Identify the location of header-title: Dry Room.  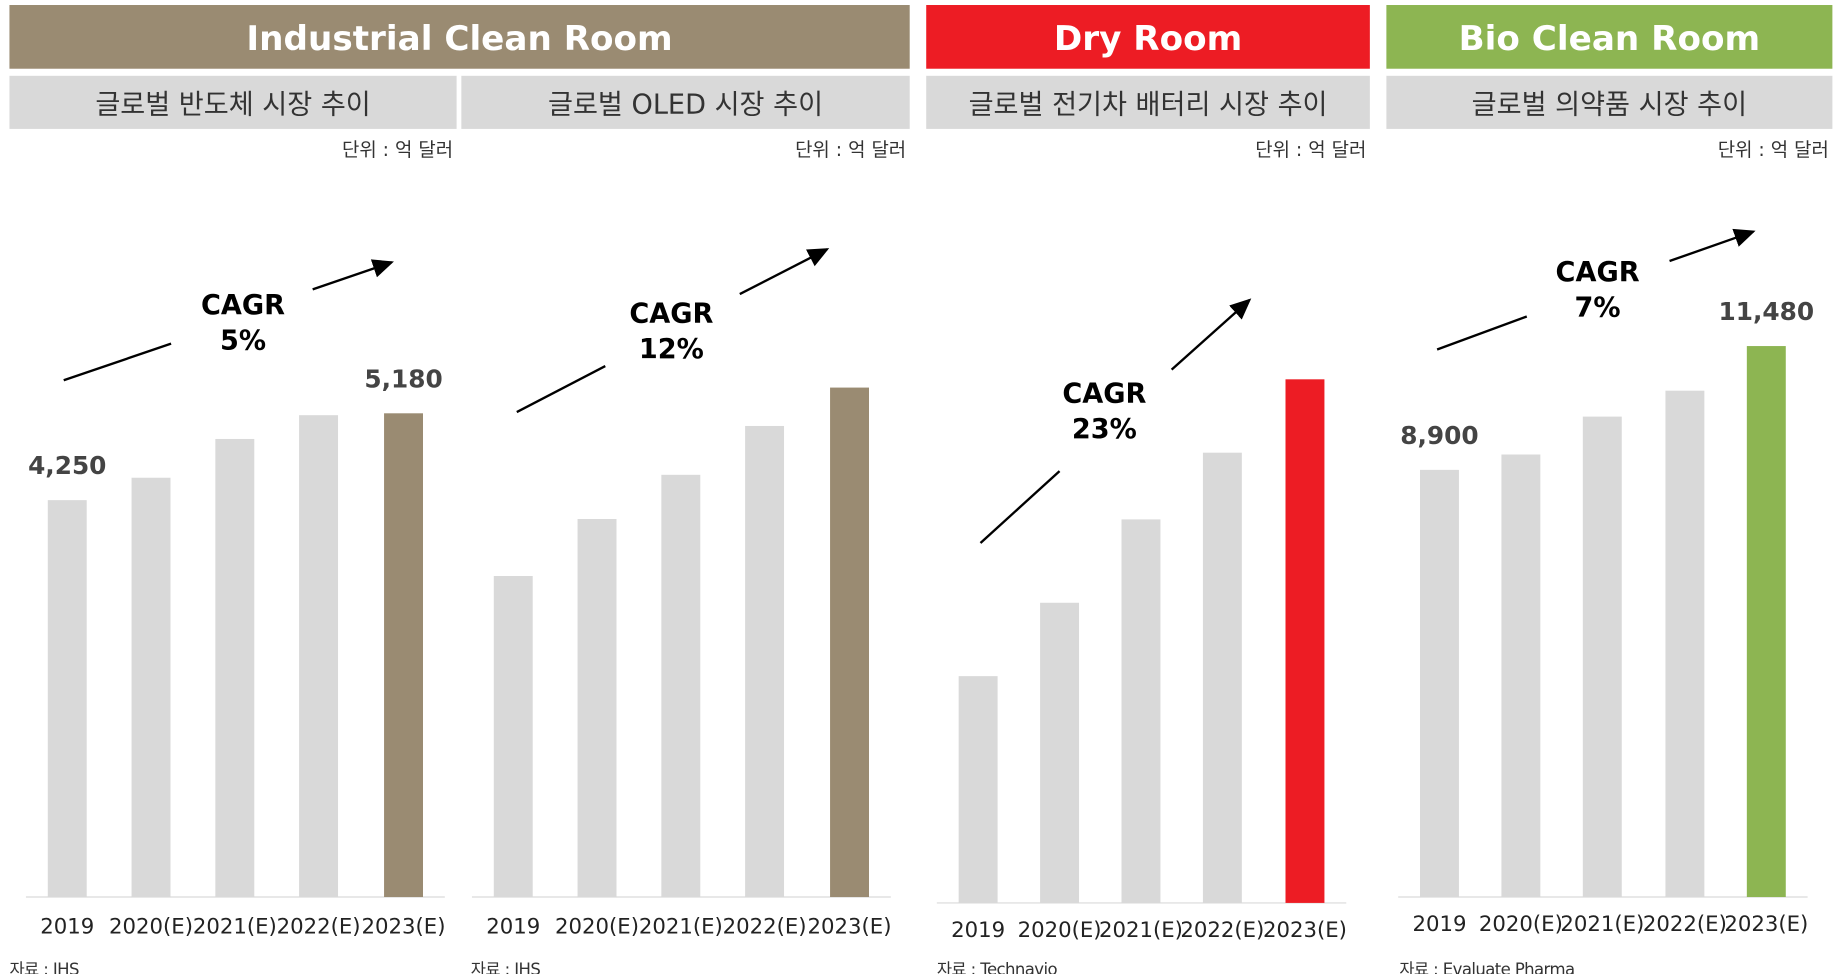
(1148, 39).